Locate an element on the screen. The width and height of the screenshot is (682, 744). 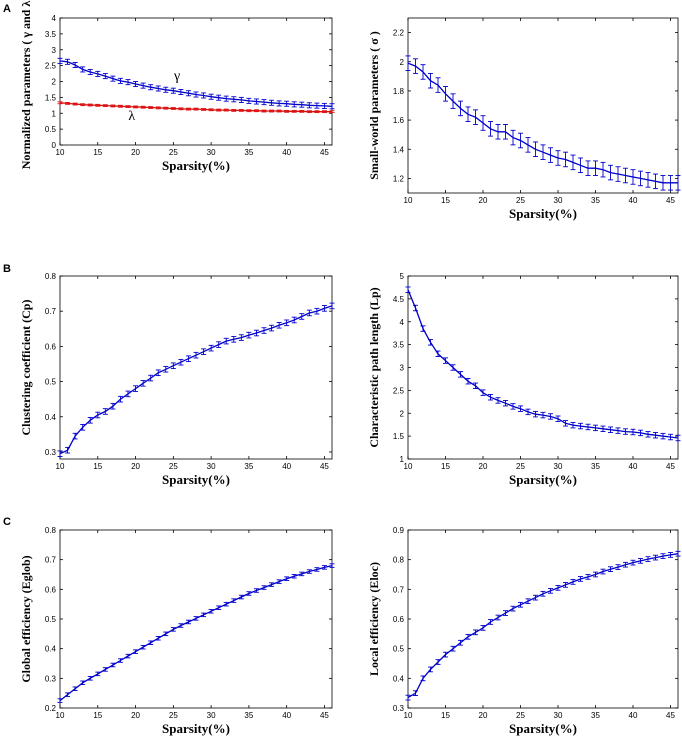
y-axis-label: Normalized parameters ( γ and λ ) is located at coordinates (26, 84).